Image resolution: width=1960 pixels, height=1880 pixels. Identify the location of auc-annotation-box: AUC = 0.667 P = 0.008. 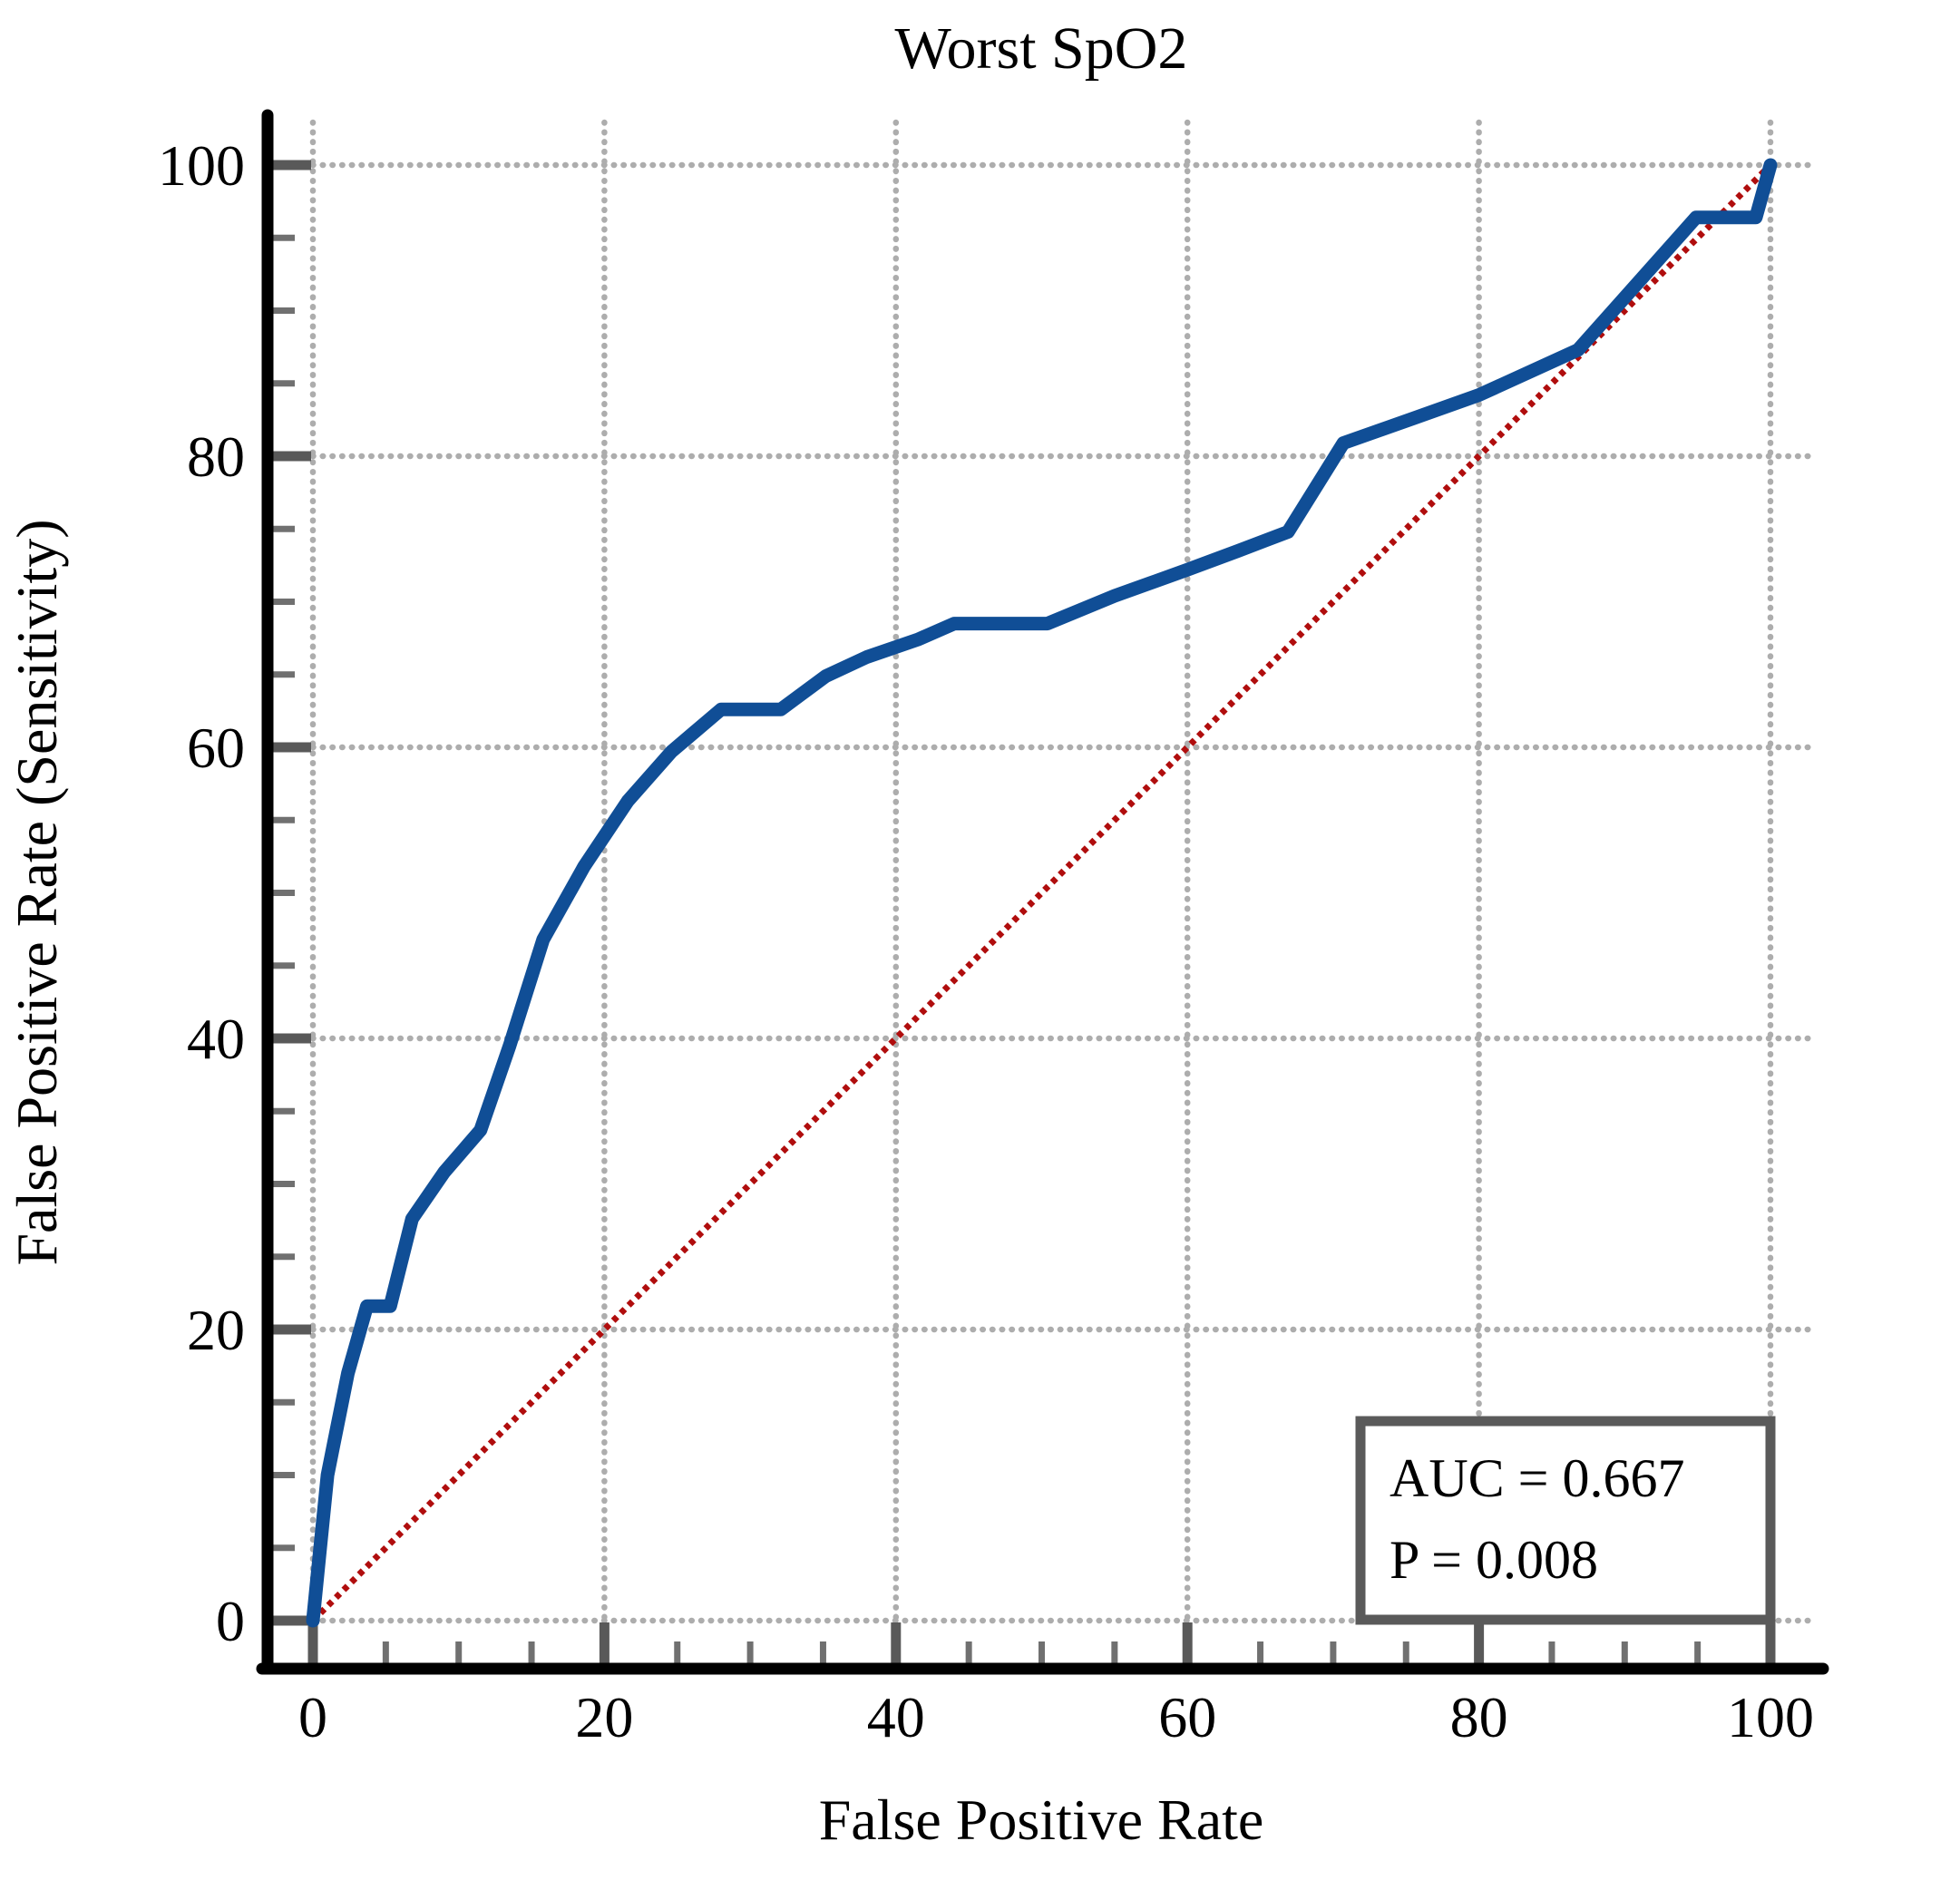
(1565, 1520).